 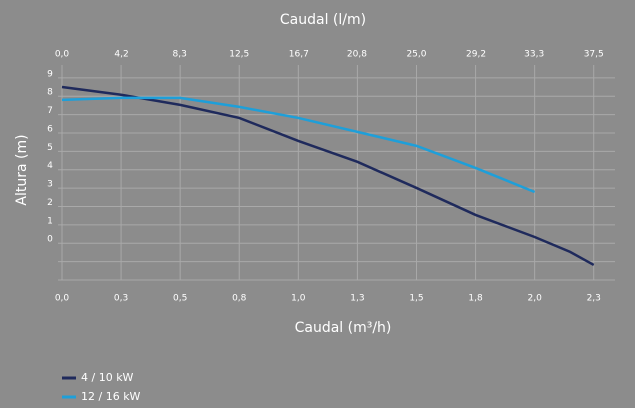 I want to click on x2-tick-label: 4,2, so click(x=121, y=55).